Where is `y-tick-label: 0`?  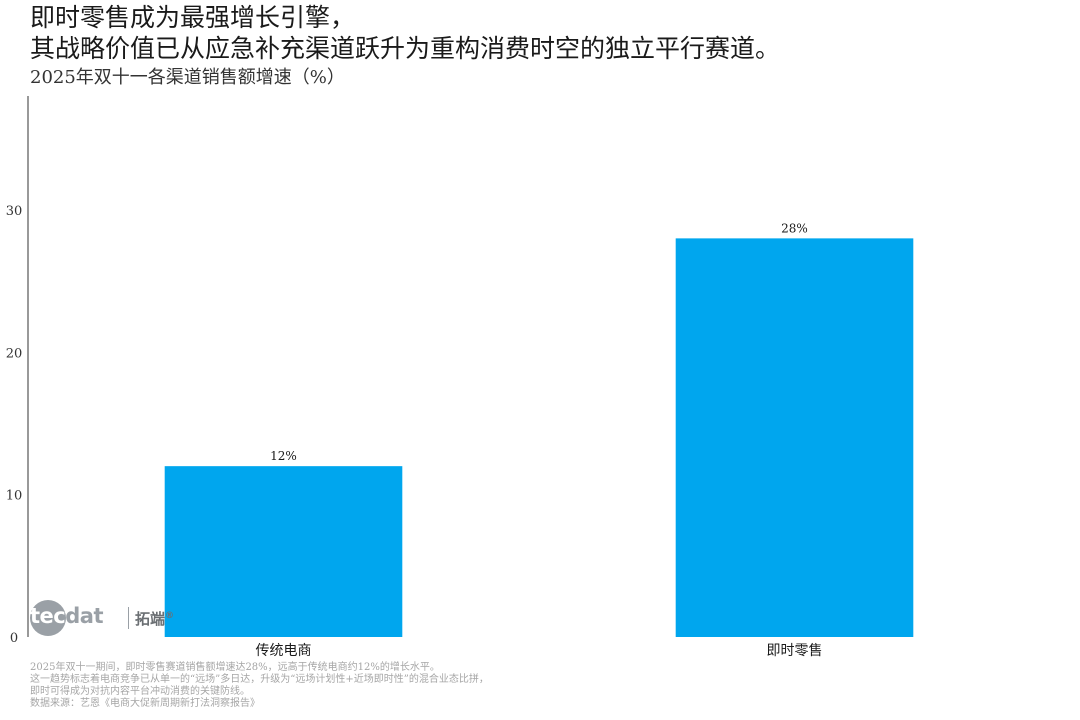 y-tick-label: 0 is located at coordinates (14, 638).